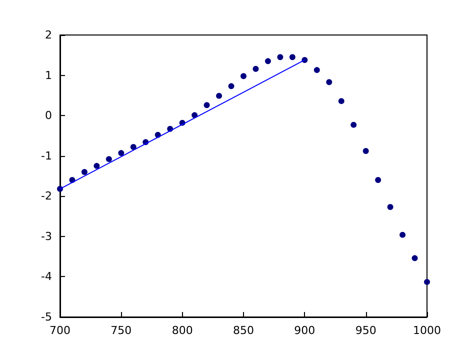  Describe the element at coordinates (46, 317) in the screenshot. I see `y-tick-label: -5` at that location.